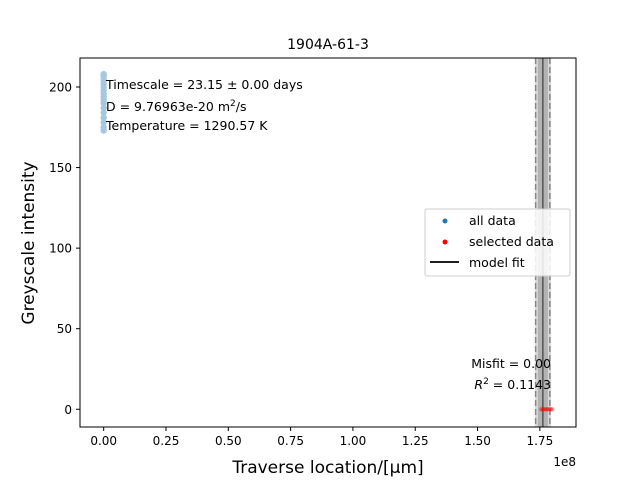 Image resolution: width=640 pixels, height=480 pixels. I want to click on x-tick-label: 0.00, so click(103, 441).